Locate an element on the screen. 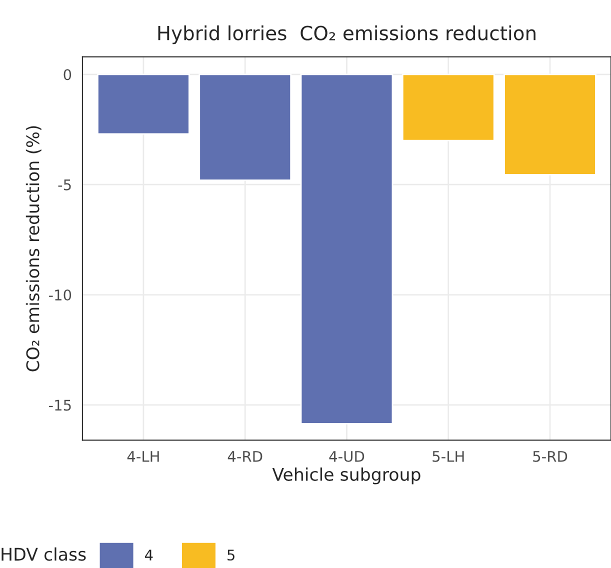 Image resolution: width=611 pixels, height=568 pixels. y-tick-label: -5 is located at coordinates (64, 185).